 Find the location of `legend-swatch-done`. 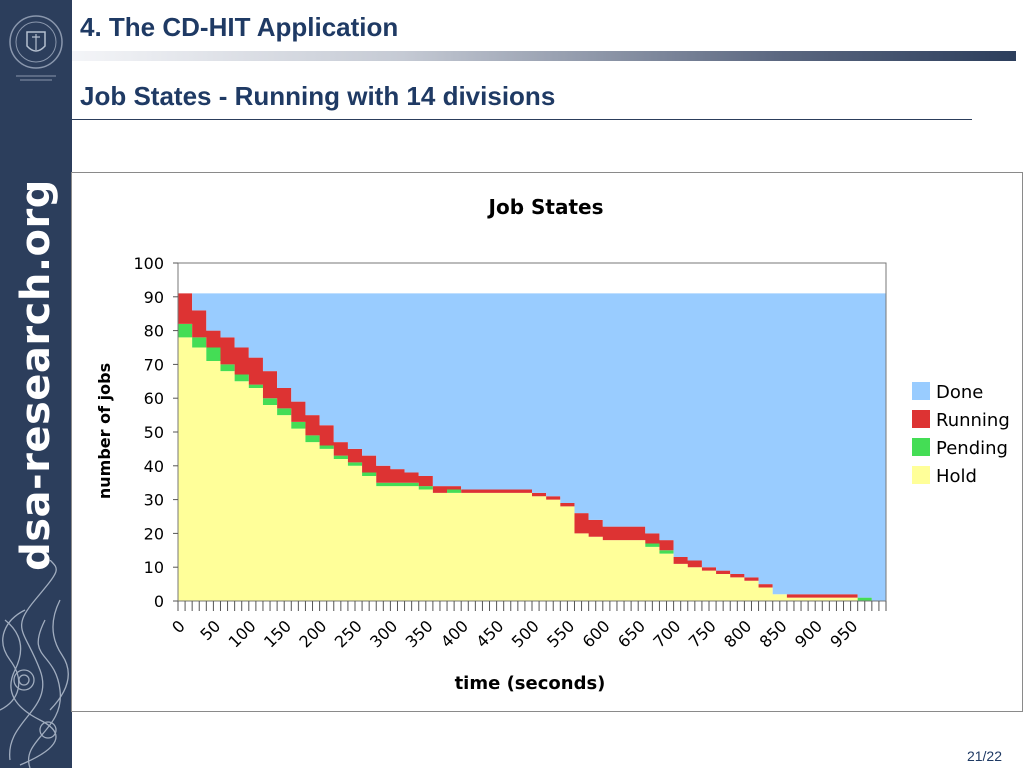

legend-swatch-done is located at coordinates (921, 391).